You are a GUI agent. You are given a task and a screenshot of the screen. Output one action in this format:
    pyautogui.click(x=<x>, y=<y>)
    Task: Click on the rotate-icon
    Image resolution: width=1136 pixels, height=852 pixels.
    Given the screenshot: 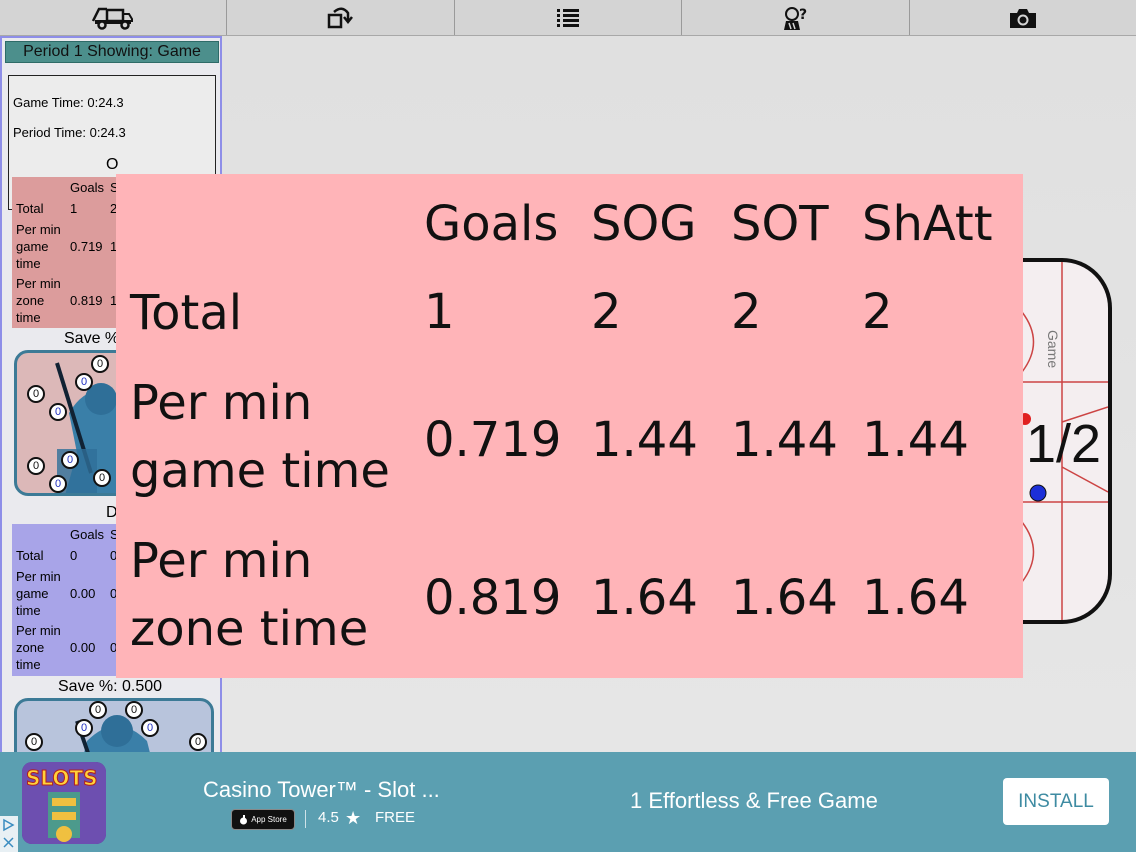 What is the action you would take?
    pyautogui.click(x=340, y=17)
    